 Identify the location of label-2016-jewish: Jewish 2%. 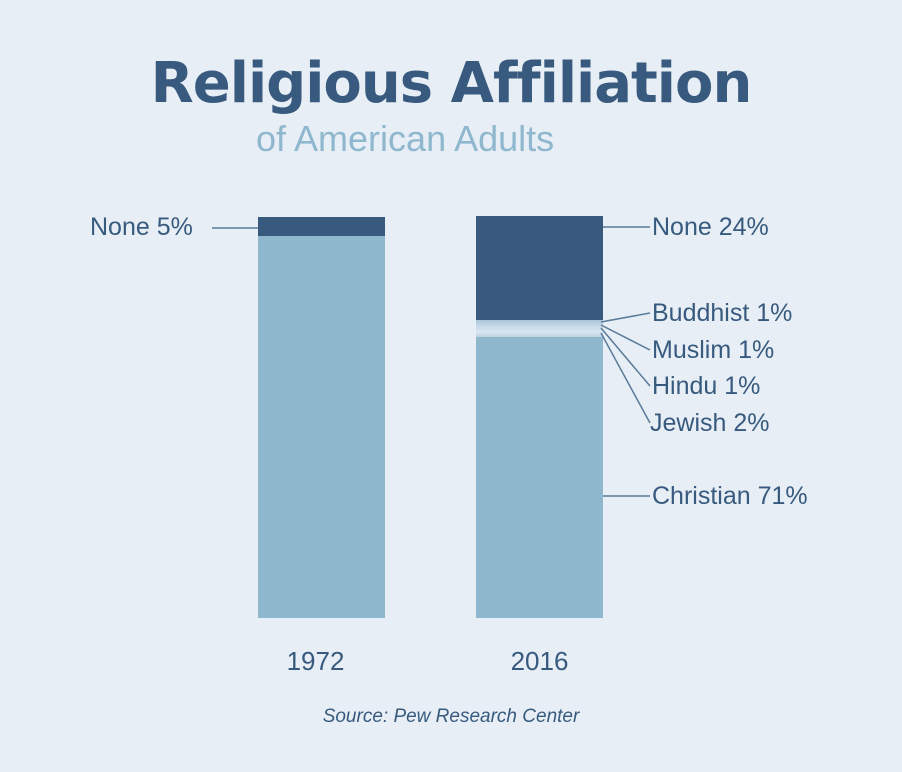
(710, 423).